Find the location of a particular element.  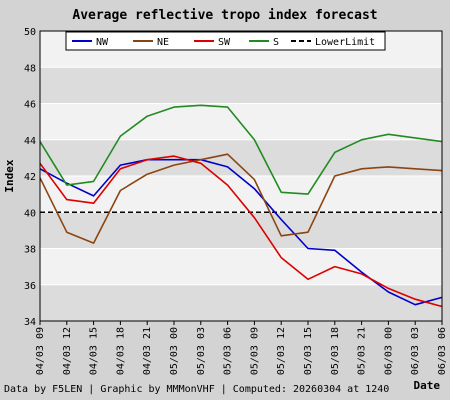

x-tick-label: 05/03 09 is located at coordinates (254, 351).